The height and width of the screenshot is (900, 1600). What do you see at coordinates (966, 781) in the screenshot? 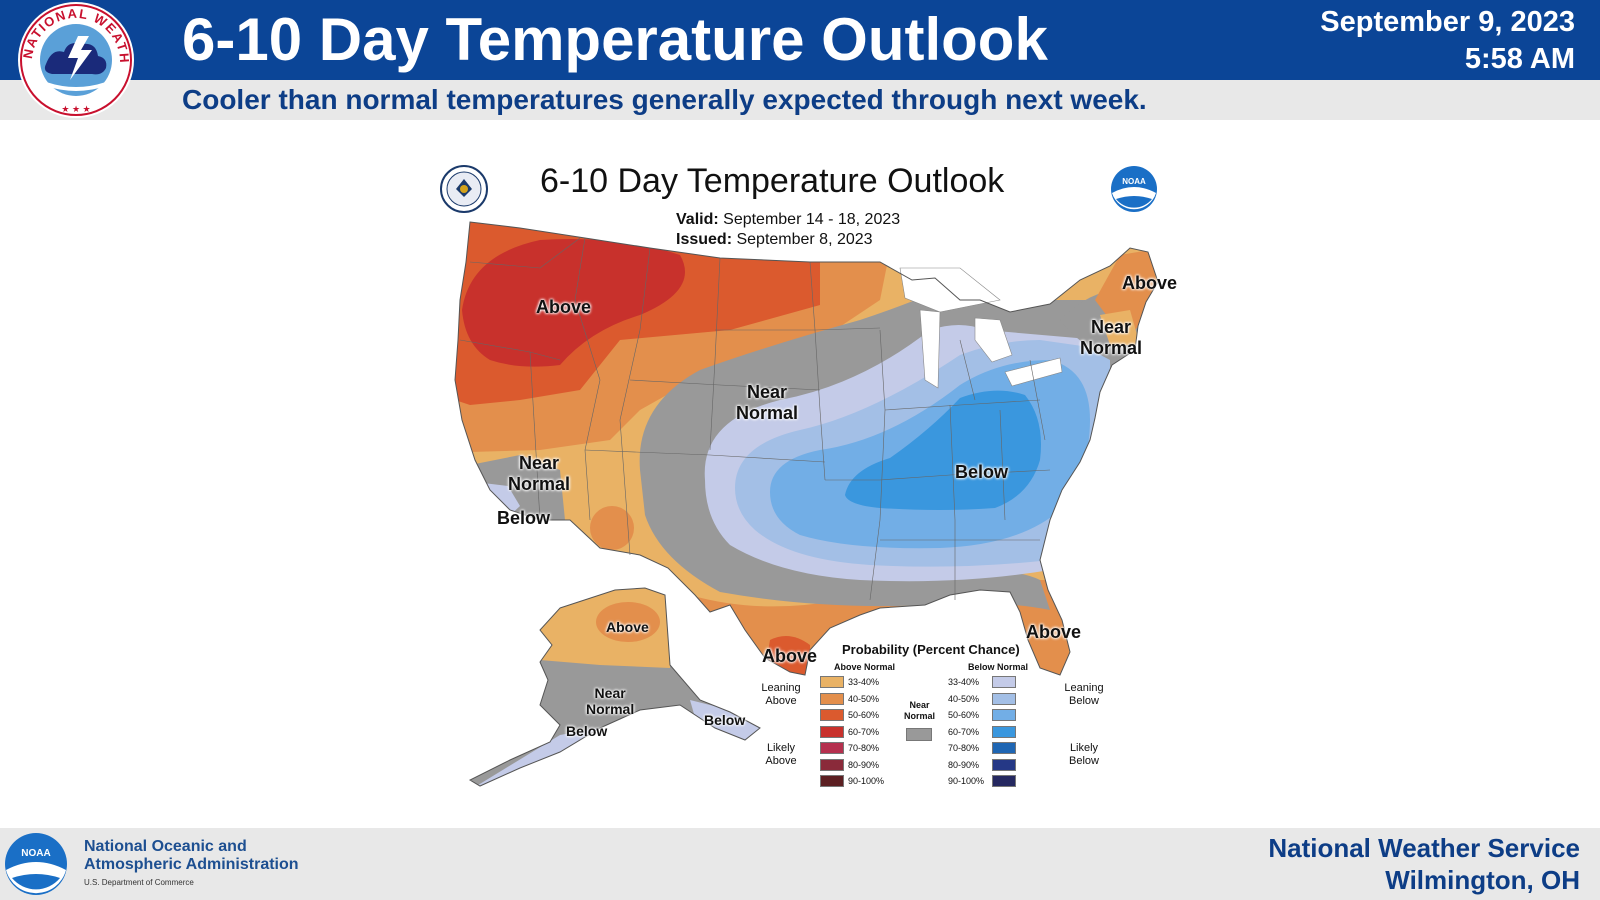
I see `legend-below-range: 90-100%` at bounding box center [966, 781].